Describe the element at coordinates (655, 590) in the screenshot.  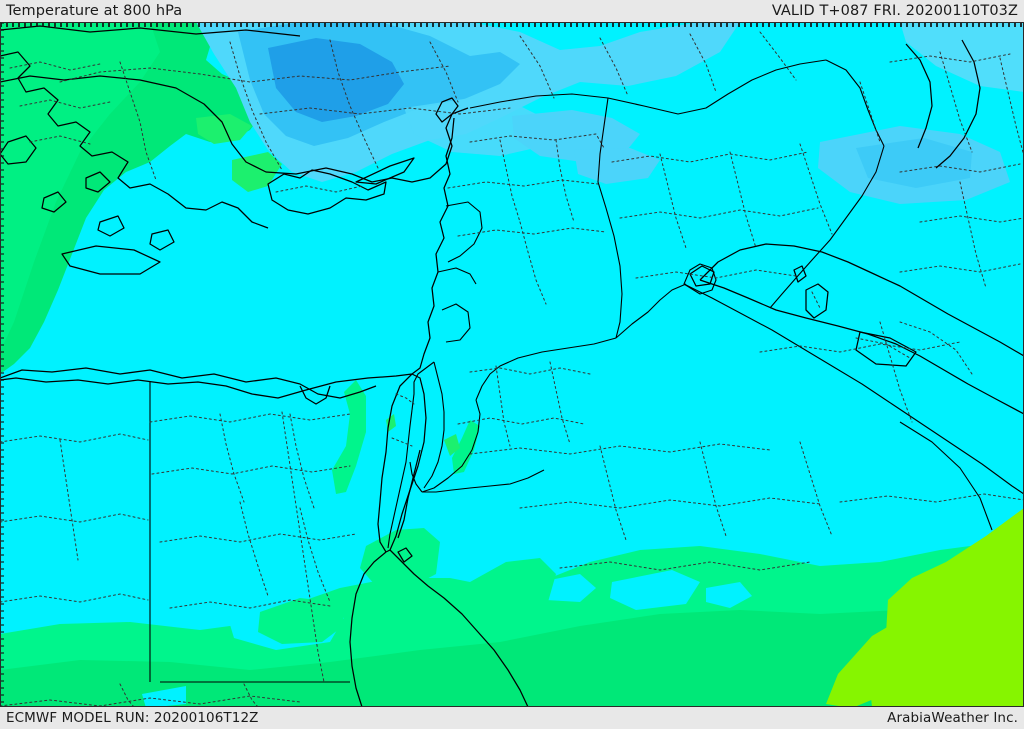
I see `band-cyan-island-arabia` at that location.